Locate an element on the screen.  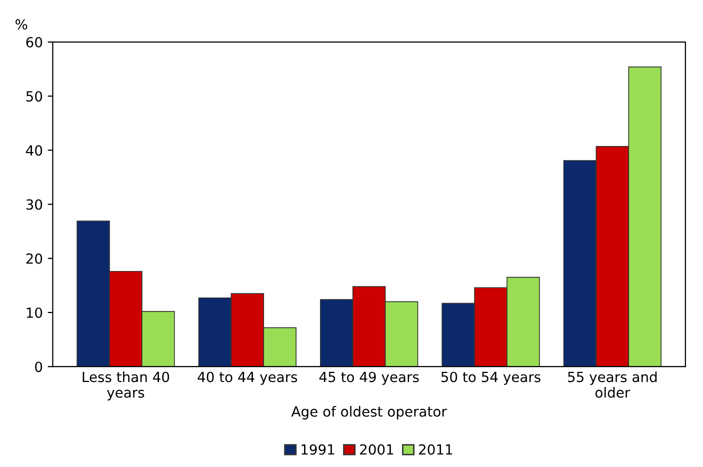
legend-label: 1991 is located at coordinates (318, 449).